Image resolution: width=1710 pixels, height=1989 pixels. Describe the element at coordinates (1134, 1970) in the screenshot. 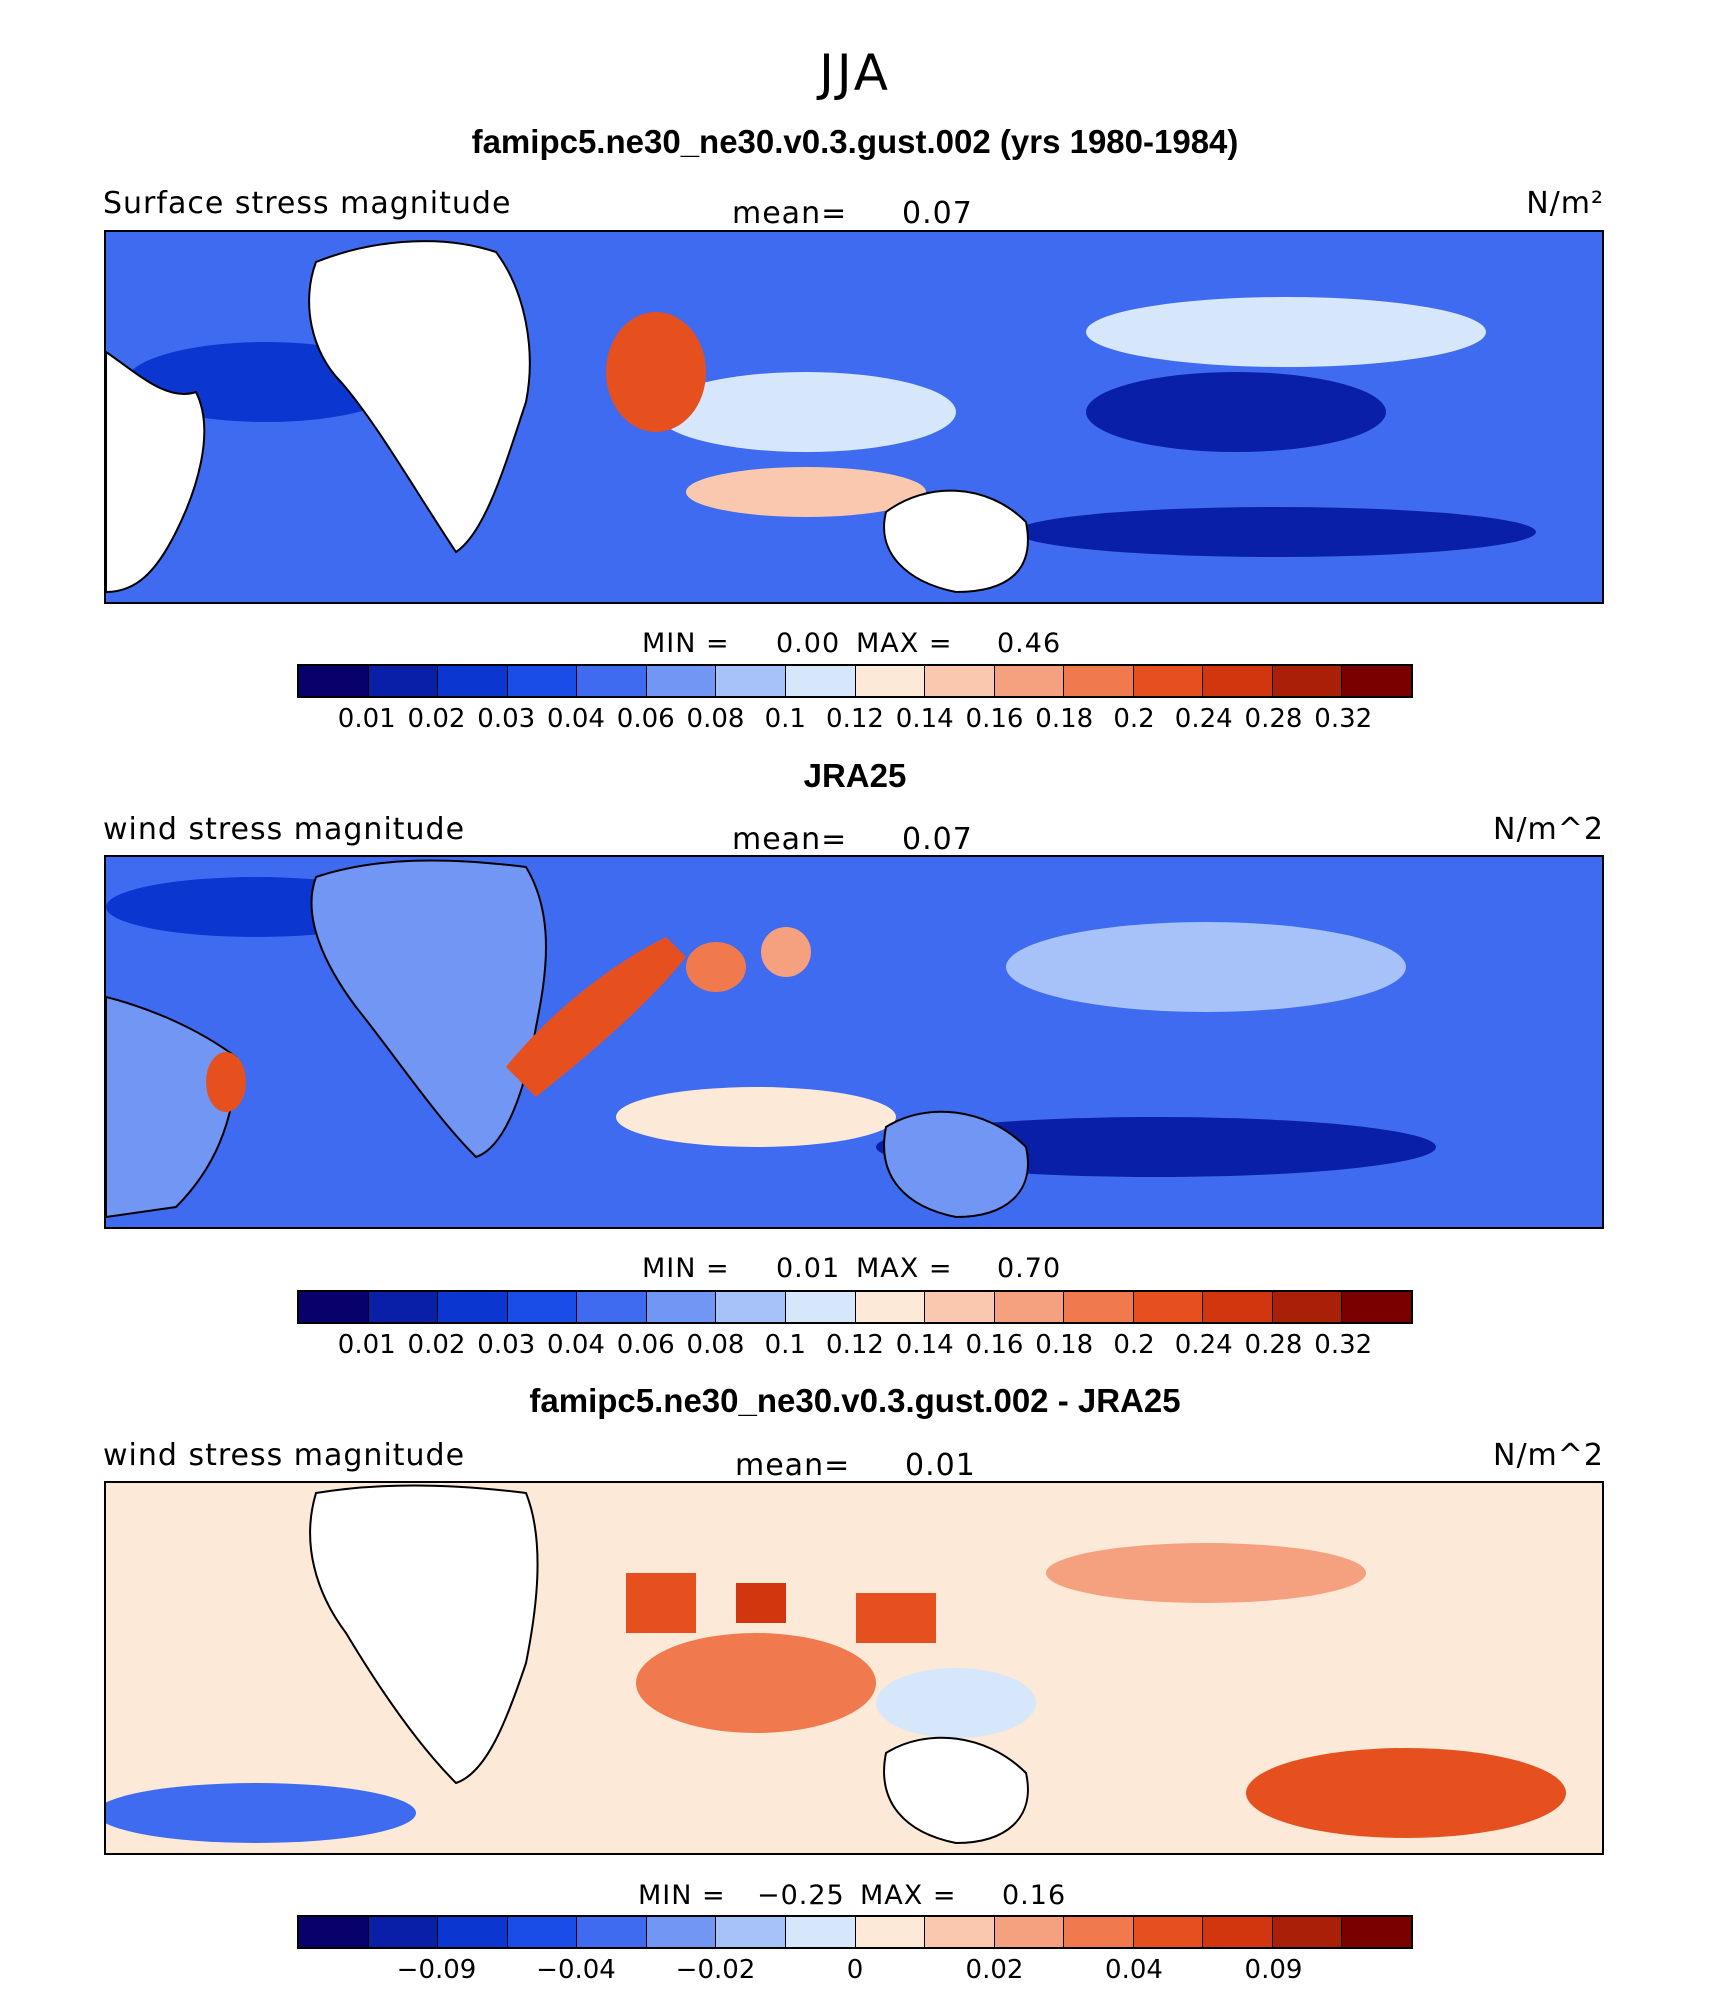

I see `colorbar-tick-label: 0.04` at that location.